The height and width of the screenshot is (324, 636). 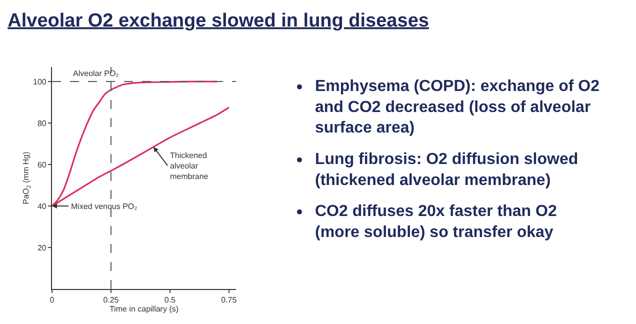 What do you see at coordinates (457, 107) in the screenshot?
I see `text: Emphysema (COPD): exchange of O2 and CO2 decreased (loss of alveolar surface area)` at bounding box center [457, 107].